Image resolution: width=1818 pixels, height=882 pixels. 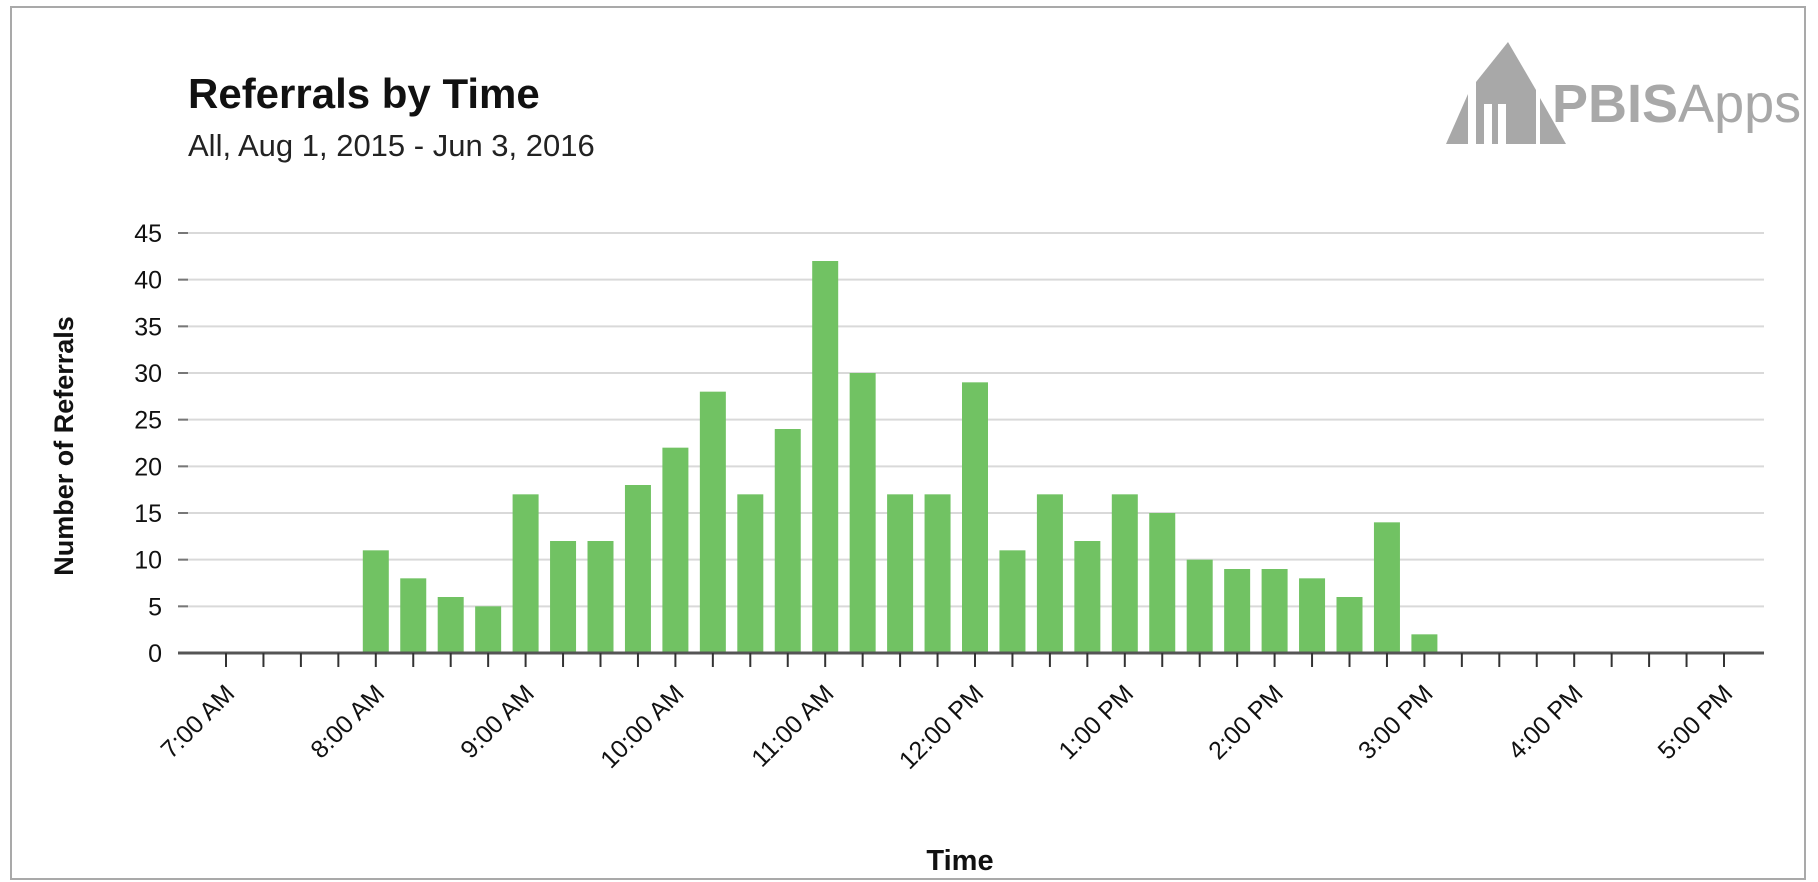 I want to click on x-tick-label: 5:00 PM, so click(x=1696, y=722).